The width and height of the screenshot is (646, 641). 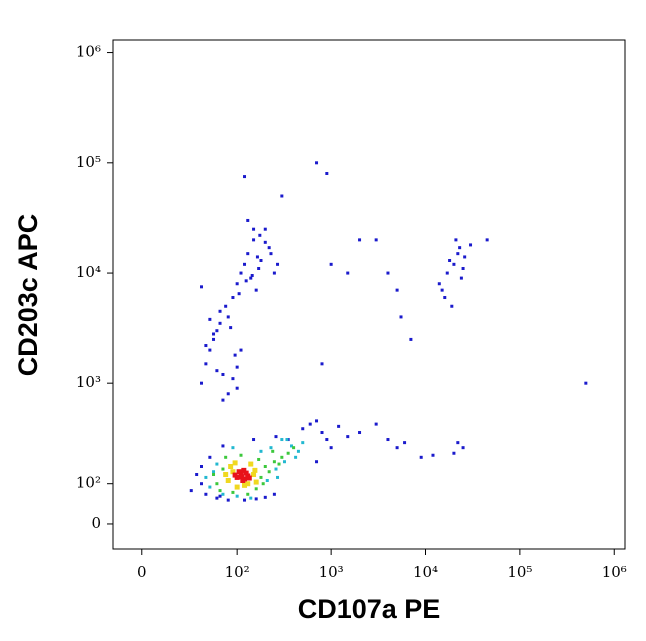 I want to click on x-tick-label: 10², so click(x=237, y=572).